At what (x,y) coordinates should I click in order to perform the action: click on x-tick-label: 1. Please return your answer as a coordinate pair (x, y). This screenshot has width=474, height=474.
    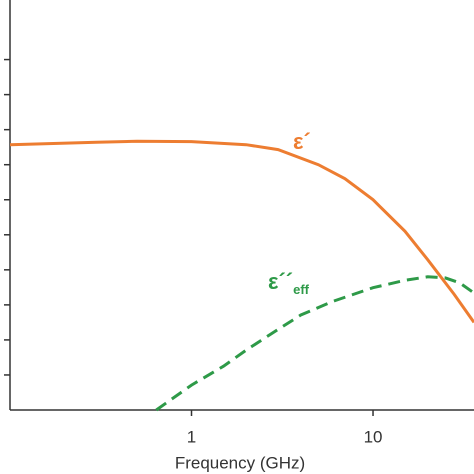
    Looking at the image, I should click on (191, 436).